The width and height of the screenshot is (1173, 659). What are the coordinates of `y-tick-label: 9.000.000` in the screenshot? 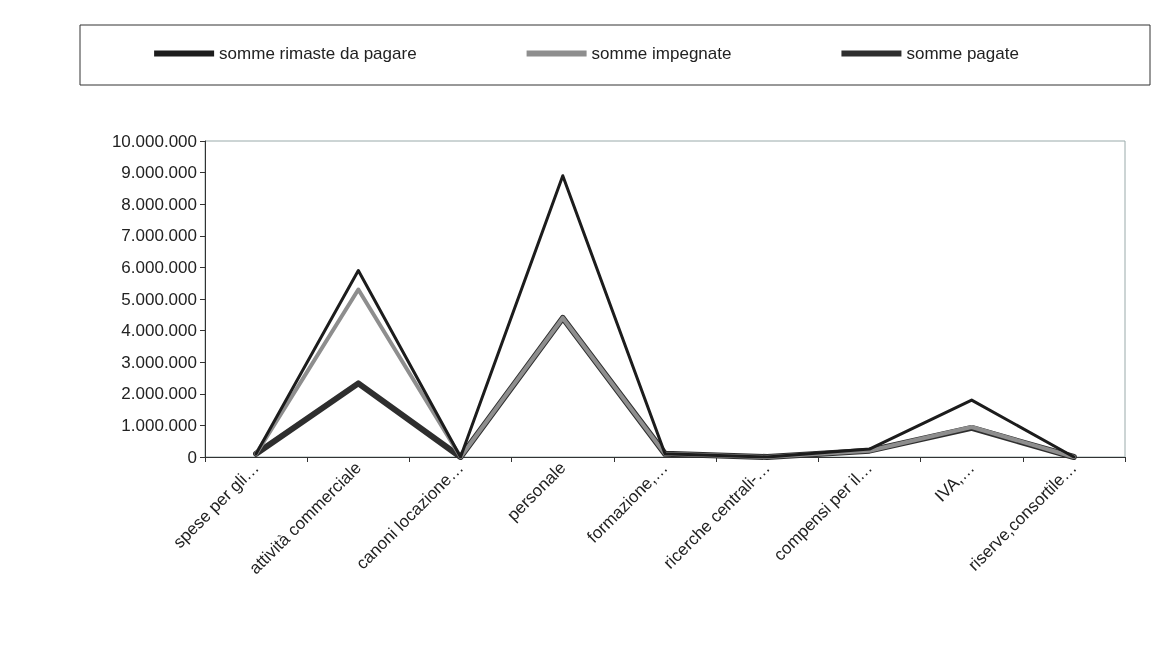 It's located at (159, 173).